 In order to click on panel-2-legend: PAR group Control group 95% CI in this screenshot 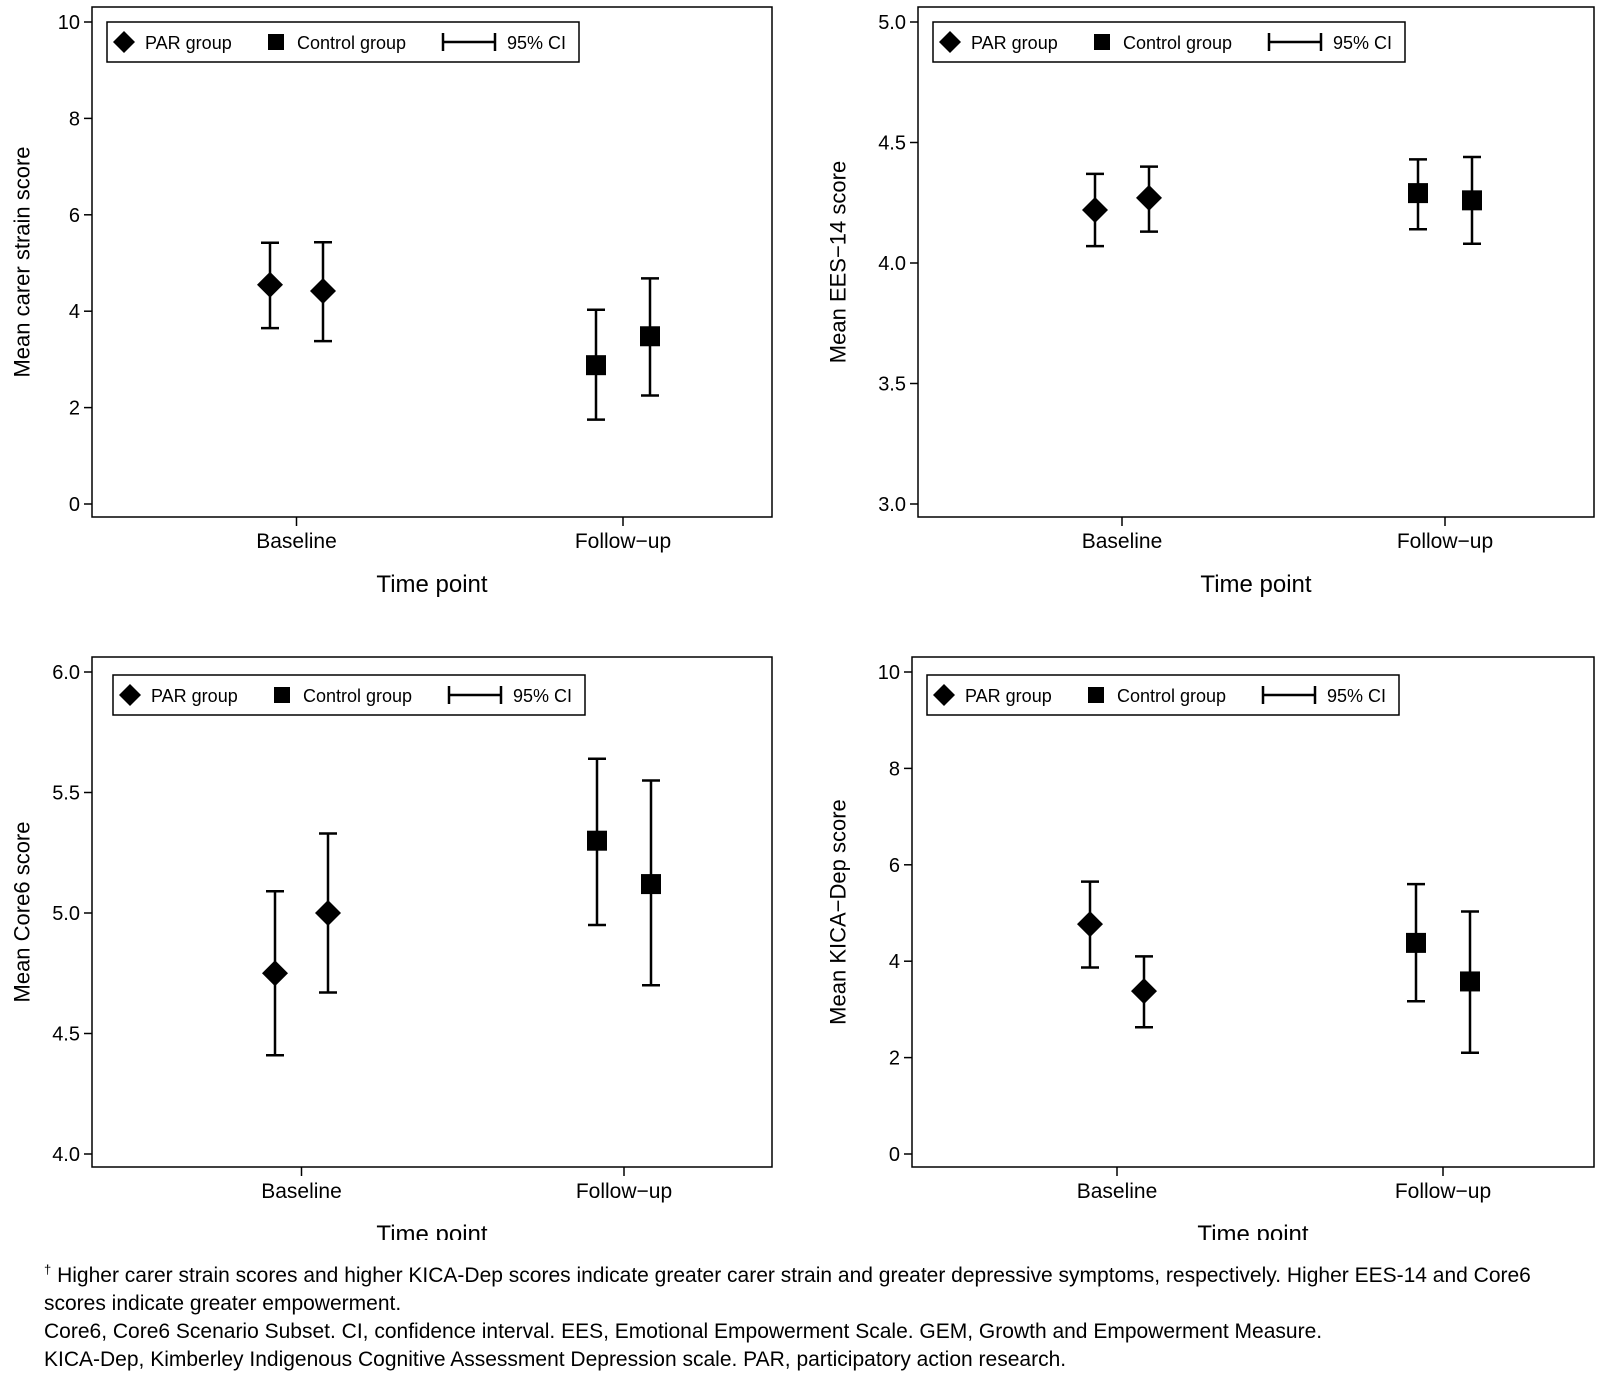, I will do `click(1169, 42)`.